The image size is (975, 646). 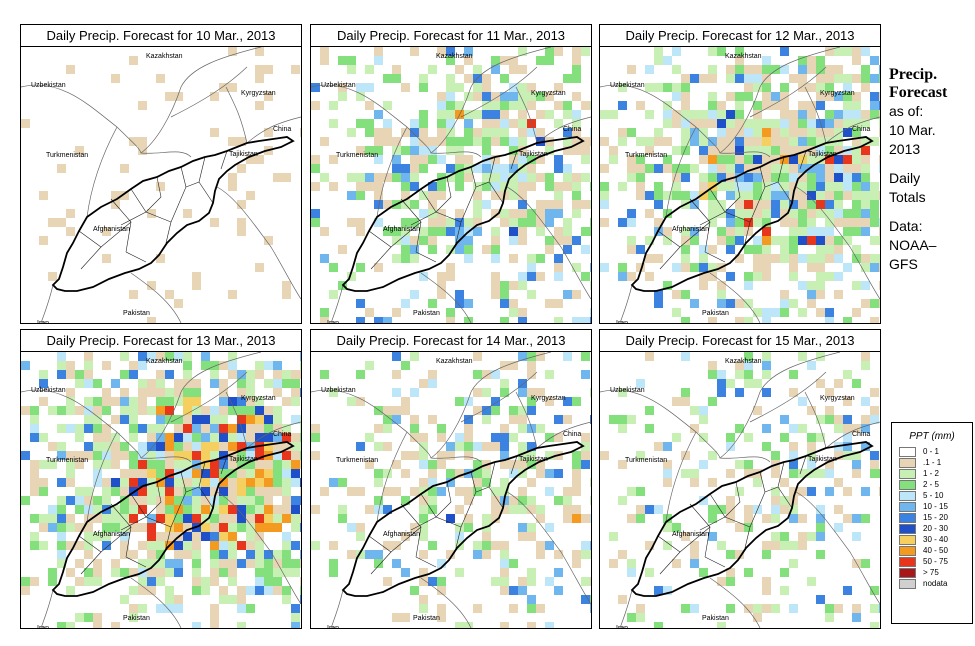 What do you see at coordinates (906, 111) in the screenshot?
I see `info-asof: as of:` at bounding box center [906, 111].